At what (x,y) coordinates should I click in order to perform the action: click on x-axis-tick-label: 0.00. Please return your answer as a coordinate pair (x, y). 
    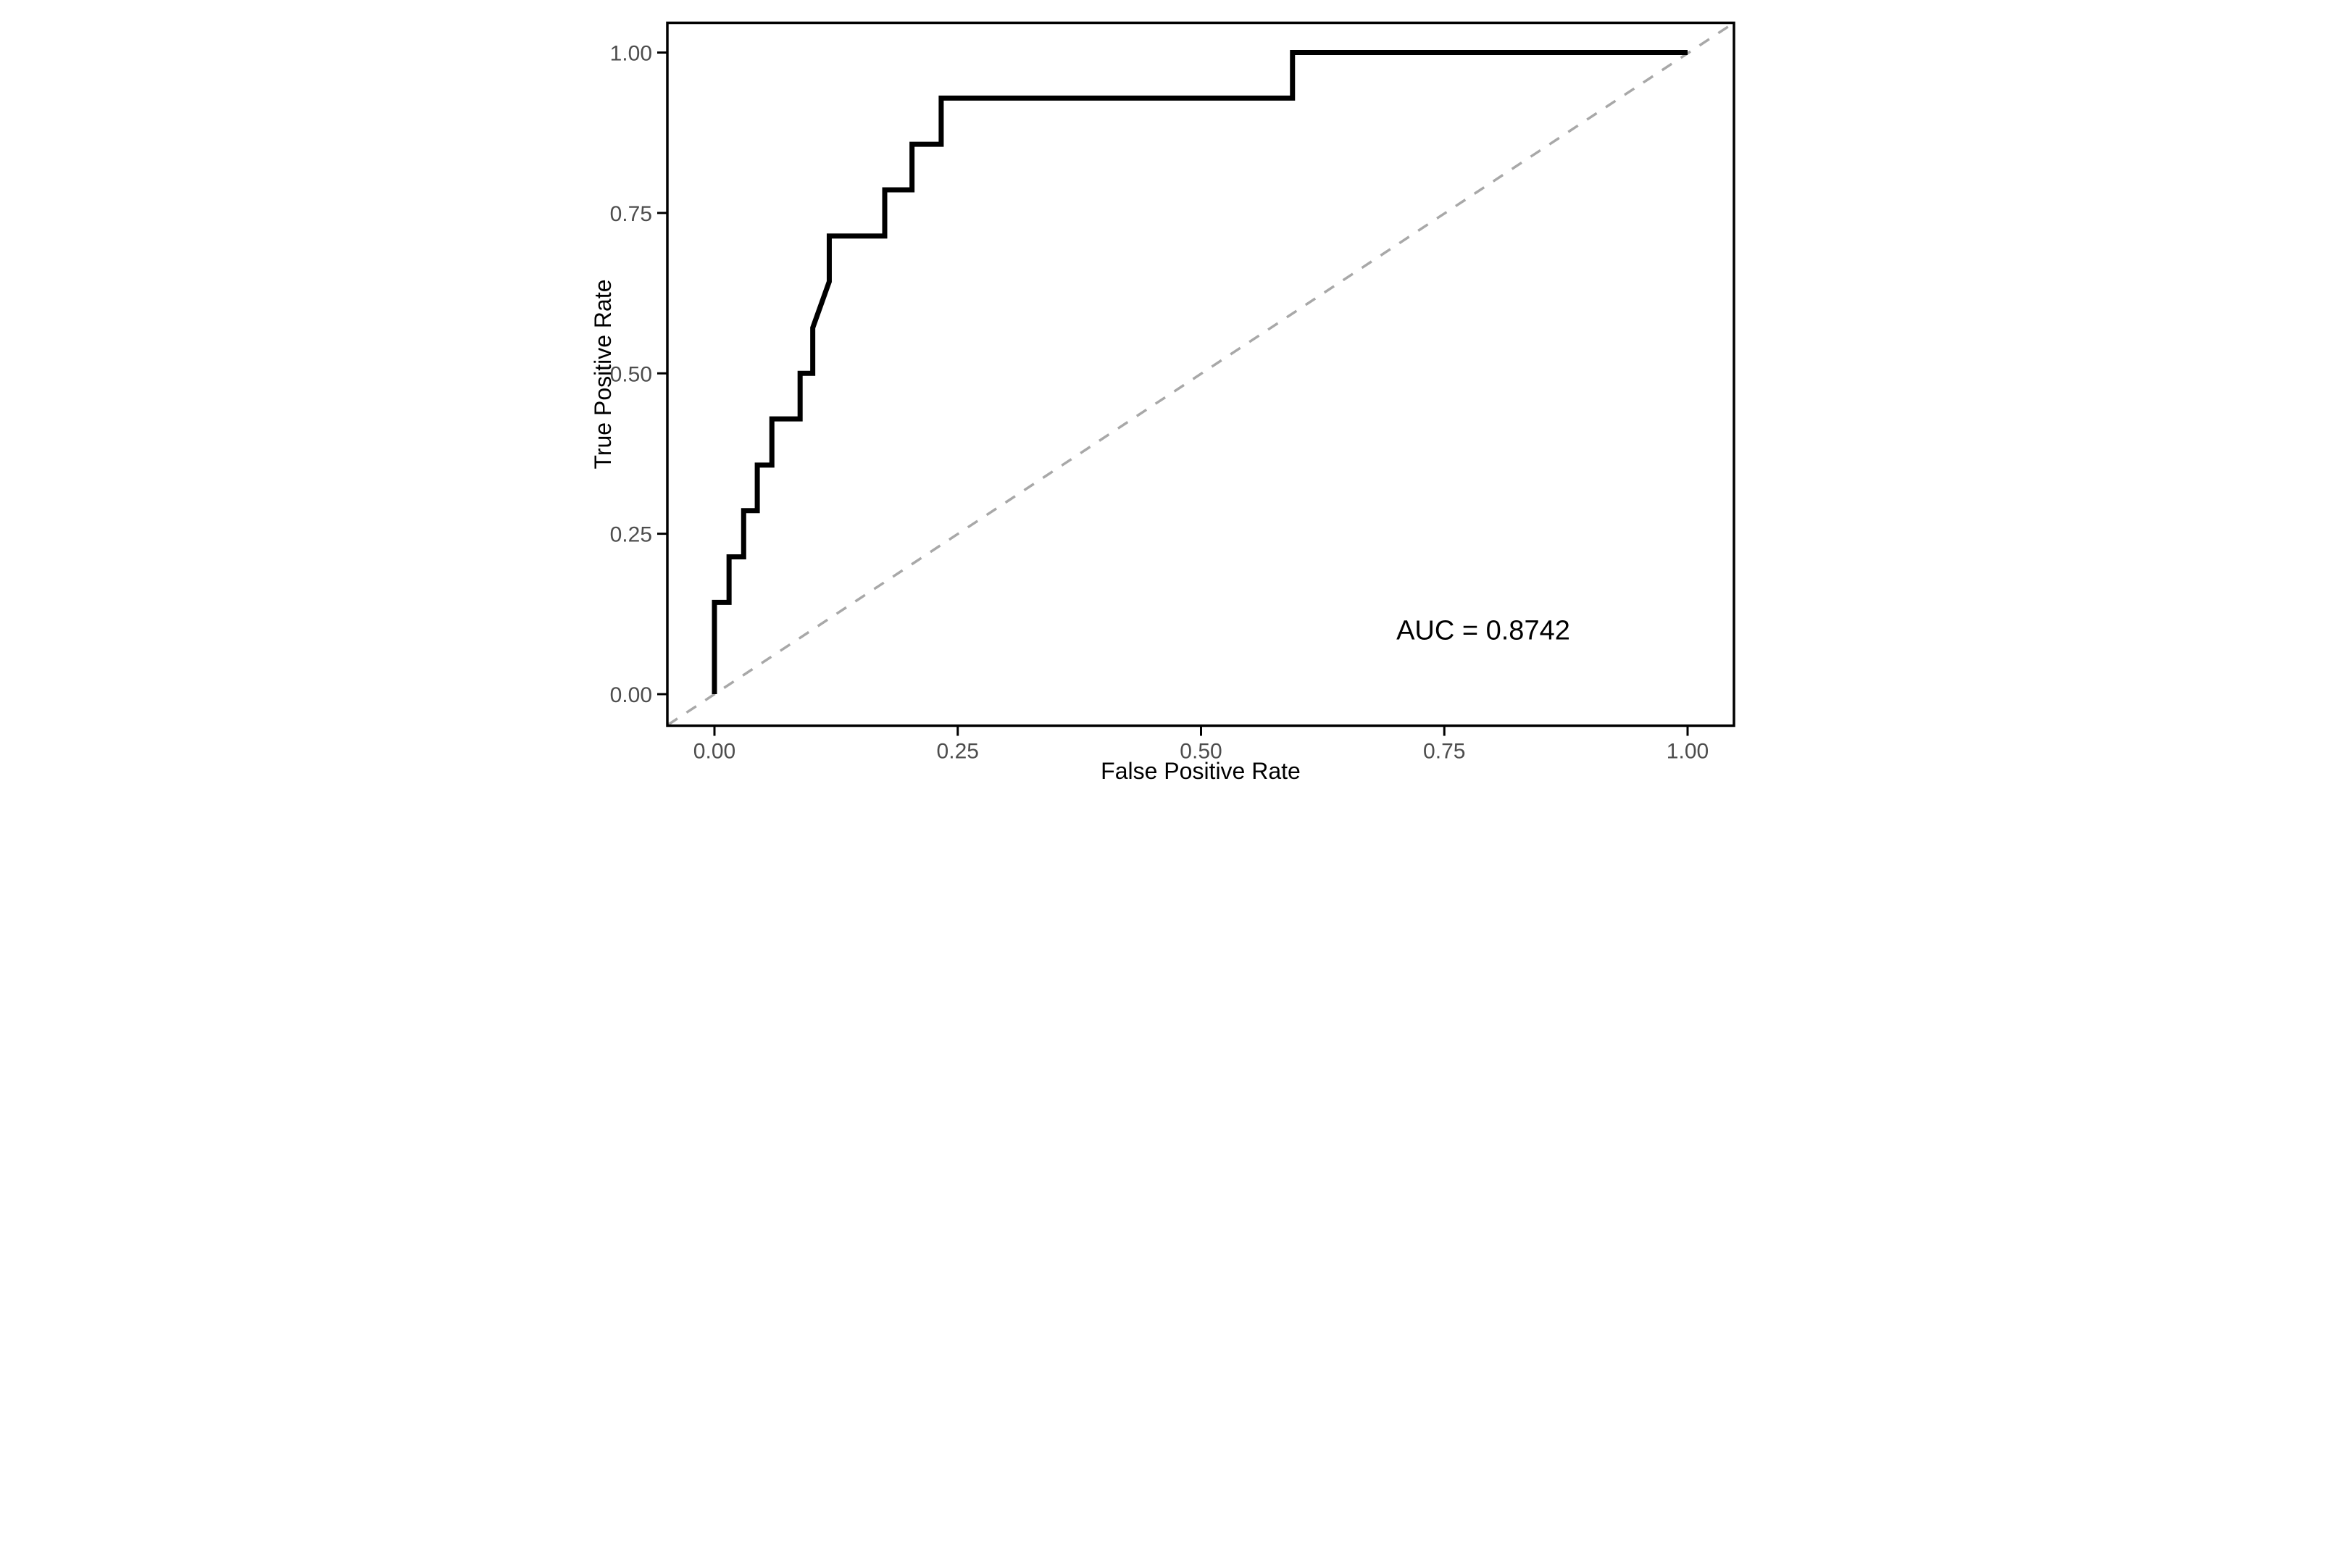
    Looking at the image, I should click on (714, 752).